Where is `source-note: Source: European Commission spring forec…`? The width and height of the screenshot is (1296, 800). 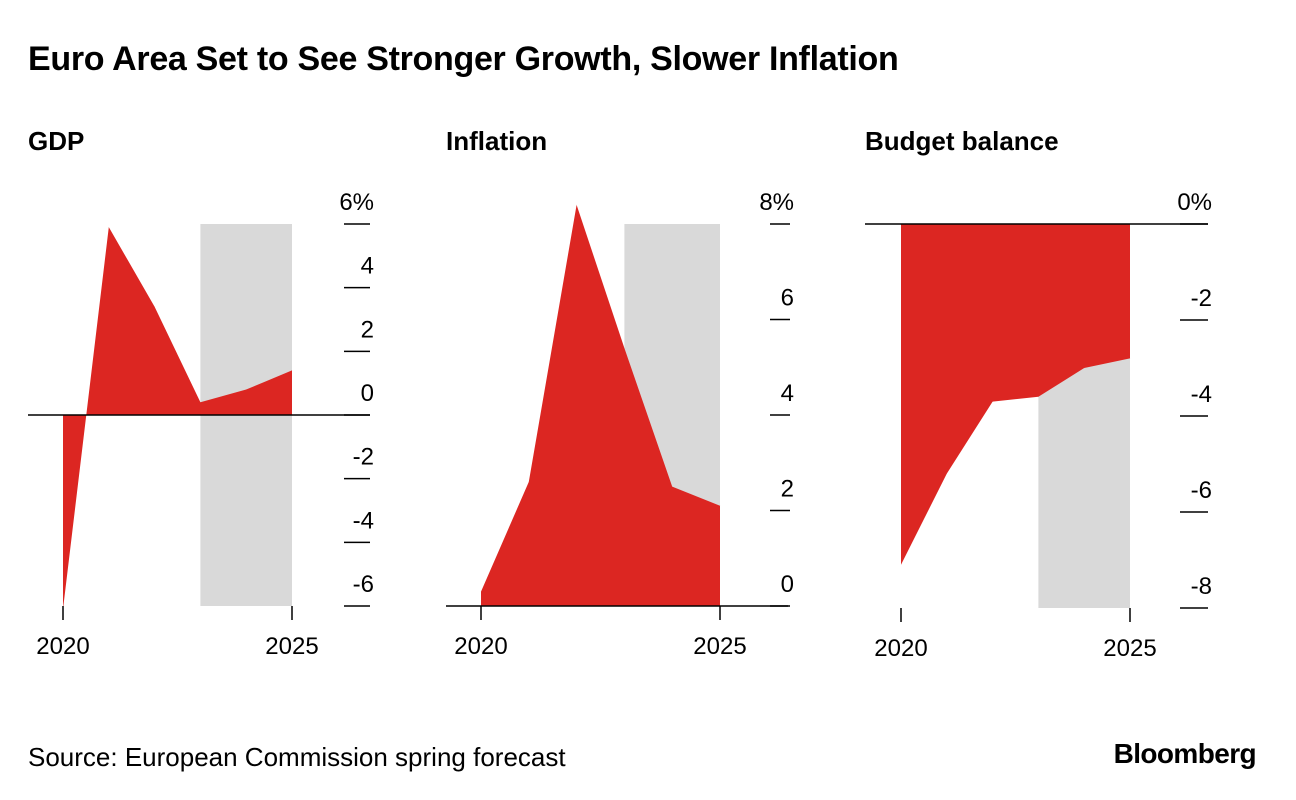 source-note: Source: European Commission spring forec… is located at coordinates (297, 757).